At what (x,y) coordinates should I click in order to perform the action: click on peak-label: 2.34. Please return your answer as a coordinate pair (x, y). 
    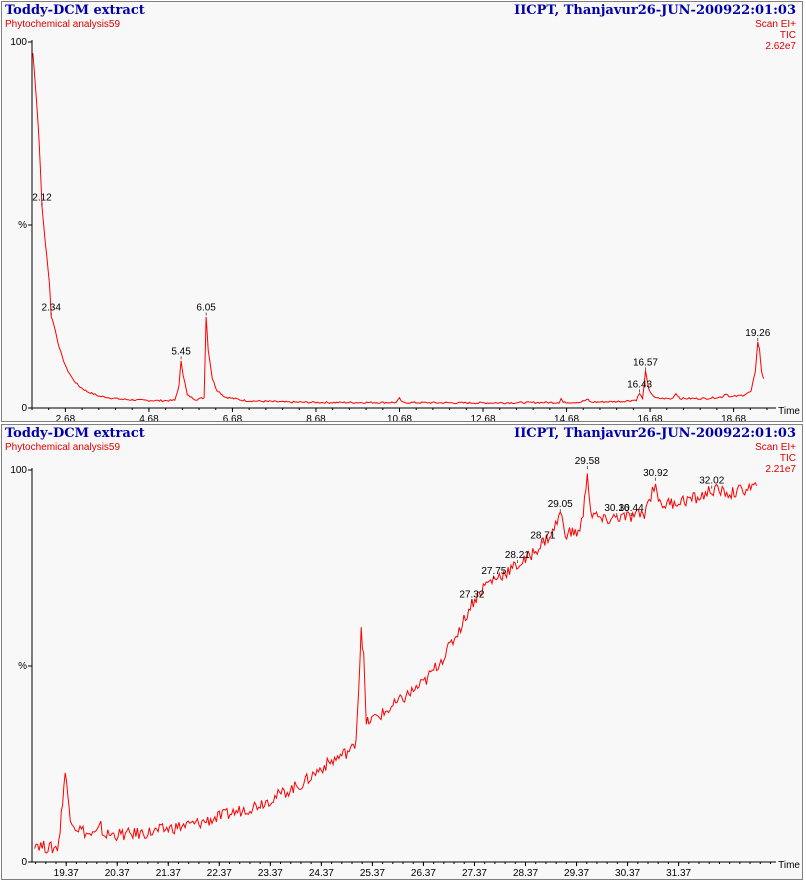
    Looking at the image, I should click on (51, 308).